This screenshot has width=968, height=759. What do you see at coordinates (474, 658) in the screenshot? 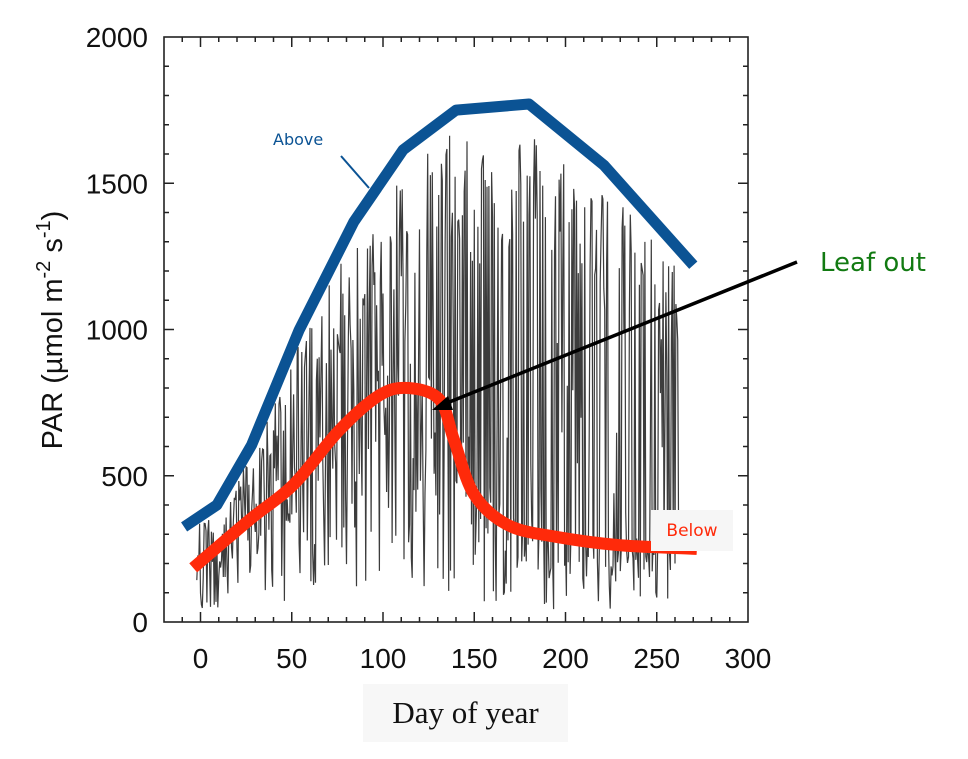
I see `x-tick-label: 150` at bounding box center [474, 658].